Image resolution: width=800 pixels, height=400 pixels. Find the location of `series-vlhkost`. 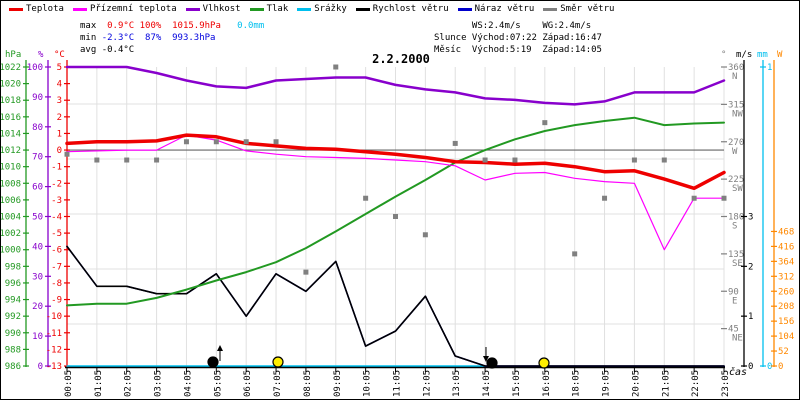

series-vlhkost is located at coordinates (395, 85).